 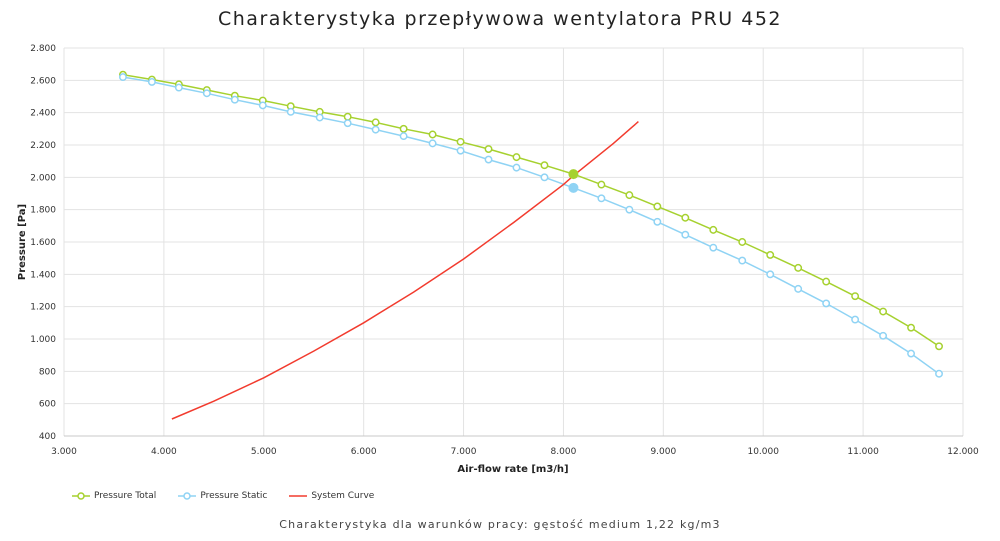 I want to click on x-tick-label: 5.000, so click(x=264, y=452).